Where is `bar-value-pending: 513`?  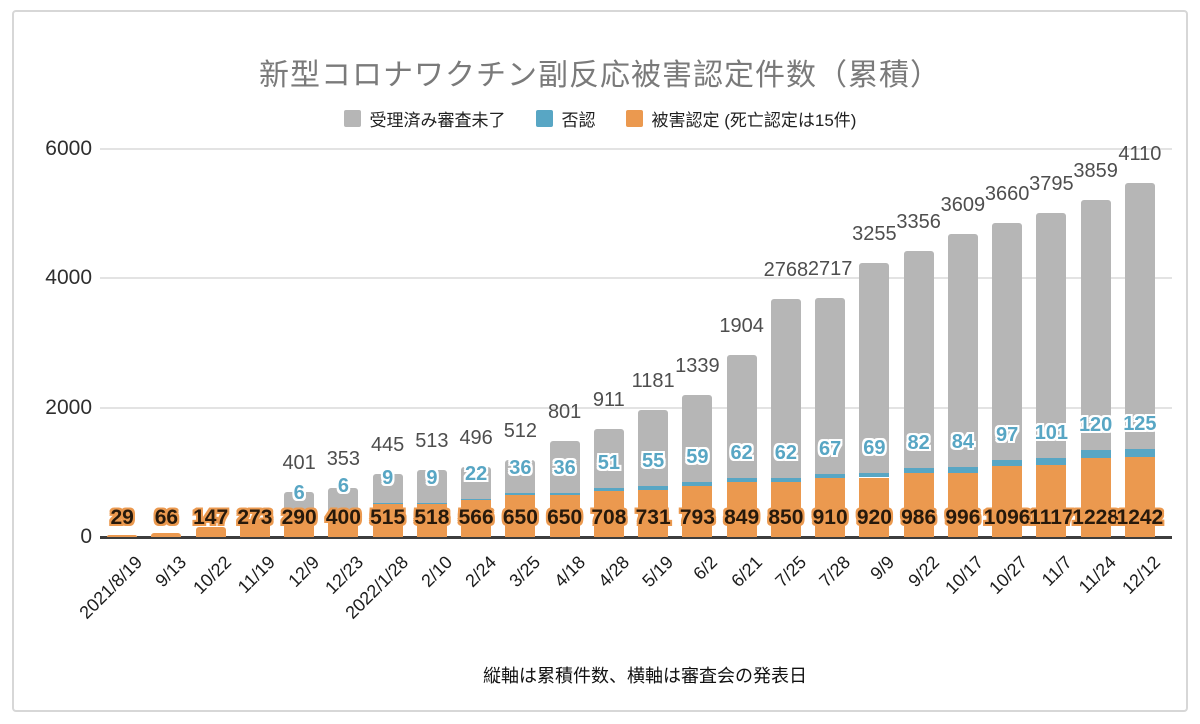
bar-value-pending: 513 is located at coordinates (432, 440).